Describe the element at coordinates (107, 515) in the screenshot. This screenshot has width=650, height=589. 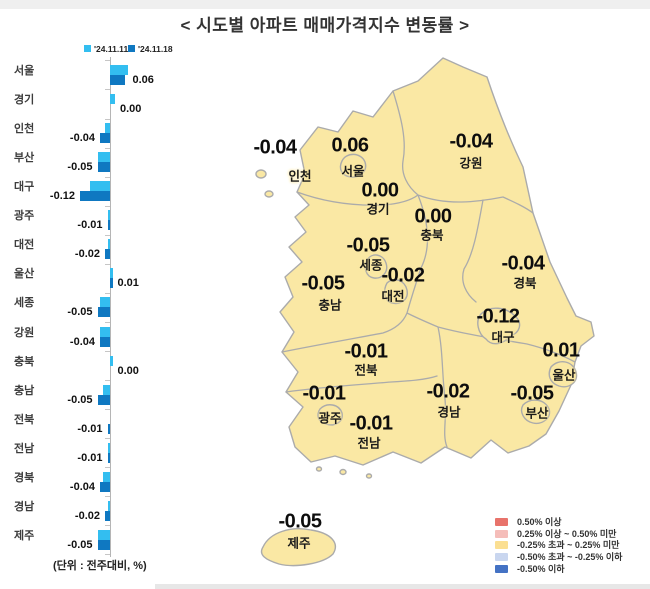
I see `bar-curr-경남` at that location.